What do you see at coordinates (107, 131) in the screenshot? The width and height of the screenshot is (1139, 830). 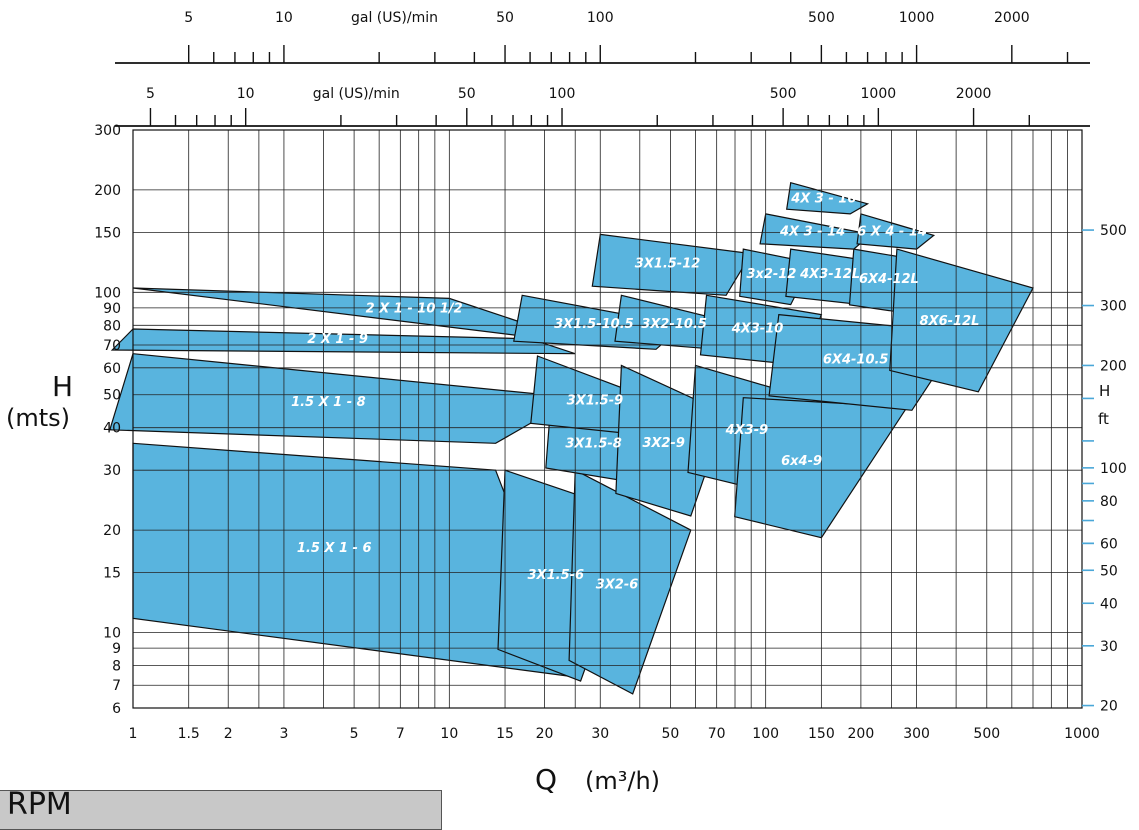 I see `y-tick-label-left: 300` at bounding box center [107, 131].